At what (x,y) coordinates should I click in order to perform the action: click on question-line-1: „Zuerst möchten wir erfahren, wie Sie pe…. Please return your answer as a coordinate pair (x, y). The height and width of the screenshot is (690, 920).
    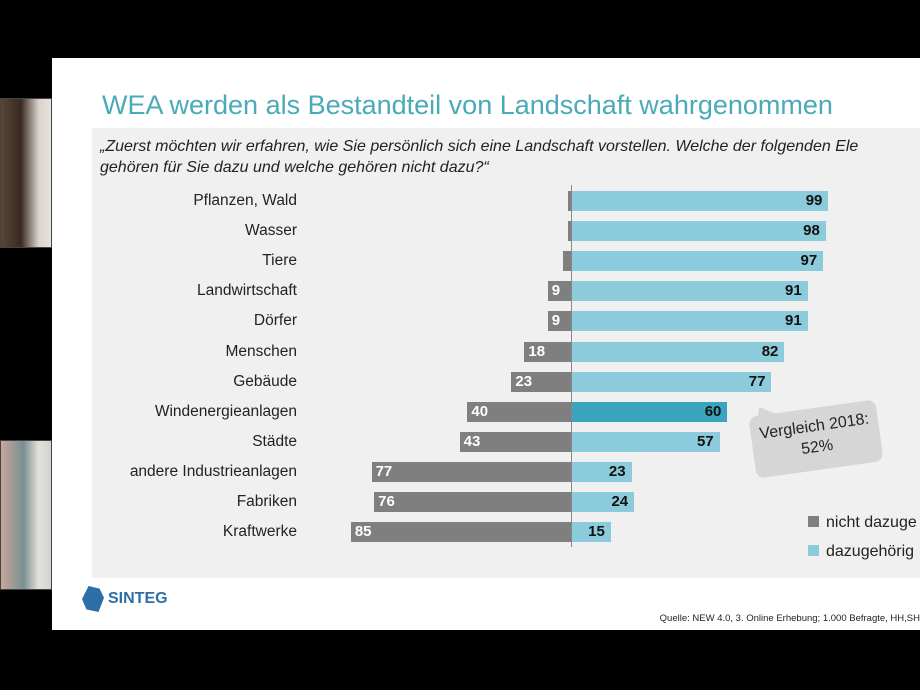
    Looking at the image, I should click on (479, 146).